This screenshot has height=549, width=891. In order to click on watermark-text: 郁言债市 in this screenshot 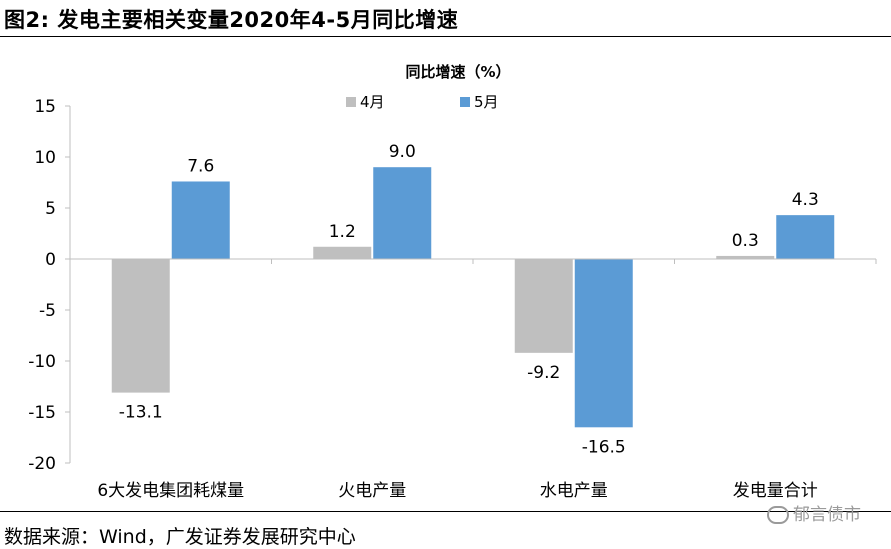, I will do `click(827, 515)`.